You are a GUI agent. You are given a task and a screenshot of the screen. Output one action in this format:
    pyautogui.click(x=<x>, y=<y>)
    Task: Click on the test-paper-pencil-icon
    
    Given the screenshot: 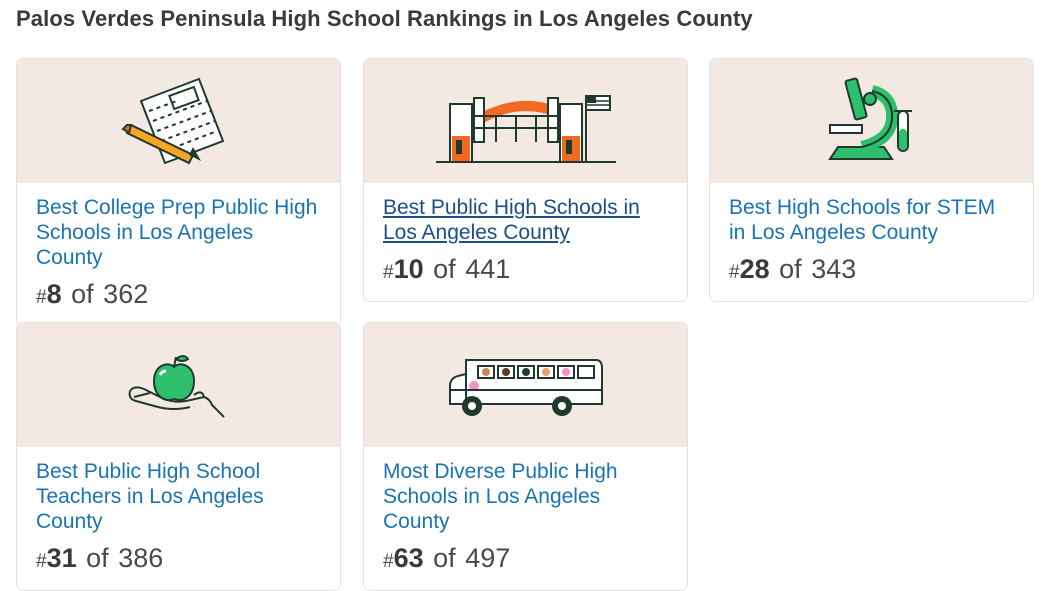 What is the action you would take?
    pyautogui.click(x=172, y=121)
    